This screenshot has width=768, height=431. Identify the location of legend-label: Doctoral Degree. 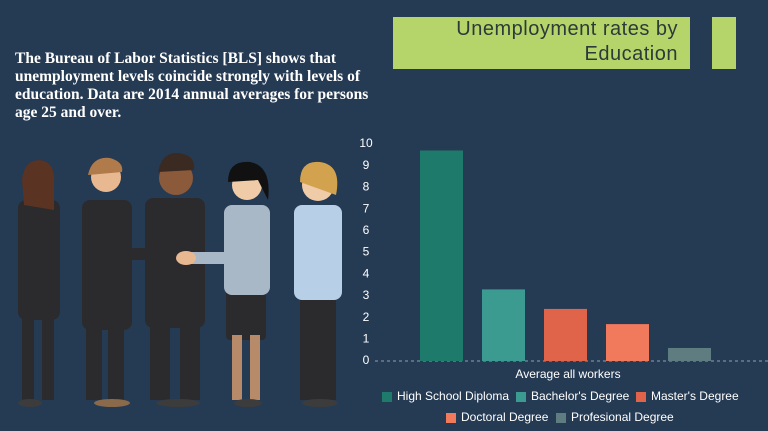
(505, 417).